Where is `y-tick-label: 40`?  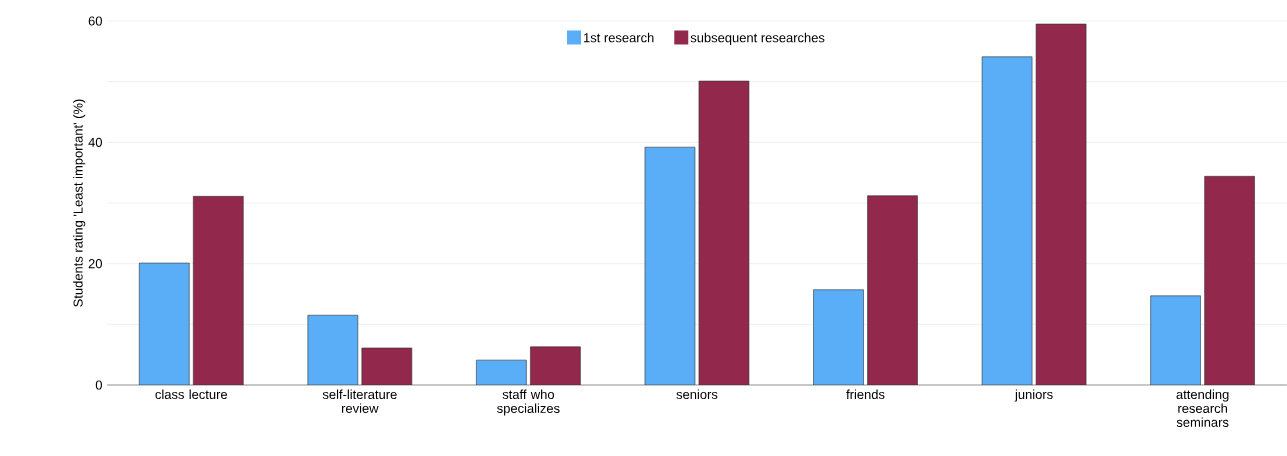
y-tick-label: 40 is located at coordinates (95, 142).